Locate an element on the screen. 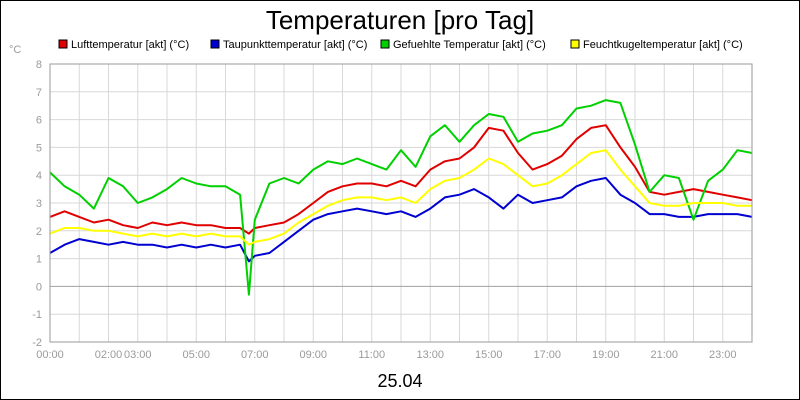  y-tick-label: 6 is located at coordinates (39, 121).